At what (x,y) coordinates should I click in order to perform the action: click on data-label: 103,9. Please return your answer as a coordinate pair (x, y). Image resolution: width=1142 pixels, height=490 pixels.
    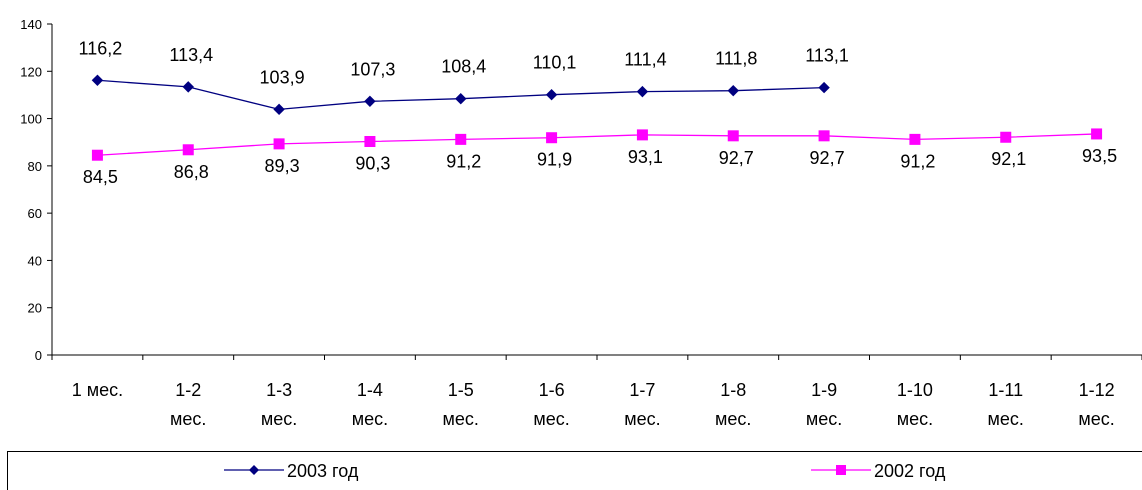
    Looking at the image, I should click on (282, 77).